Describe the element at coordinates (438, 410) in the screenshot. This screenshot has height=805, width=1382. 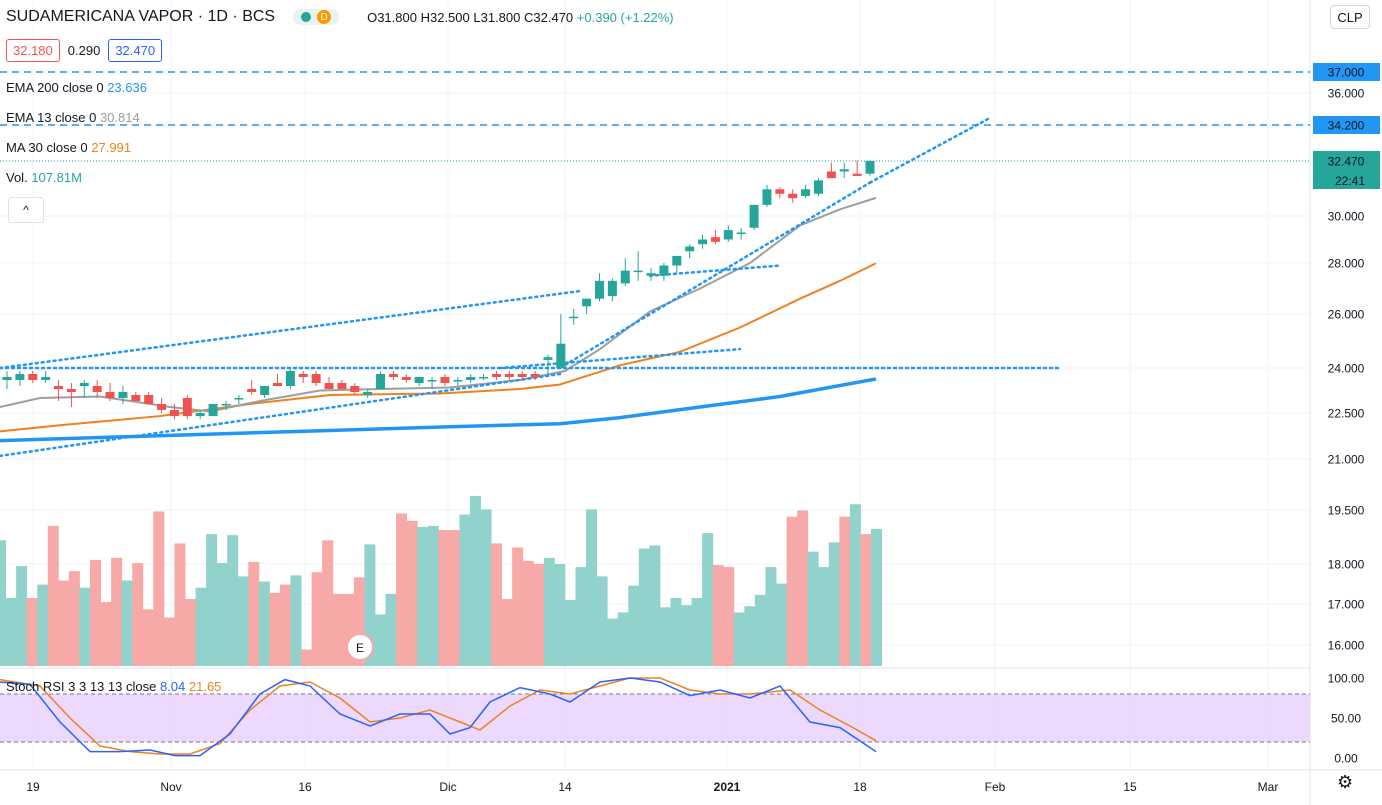
I see `ema200-line` at that location.